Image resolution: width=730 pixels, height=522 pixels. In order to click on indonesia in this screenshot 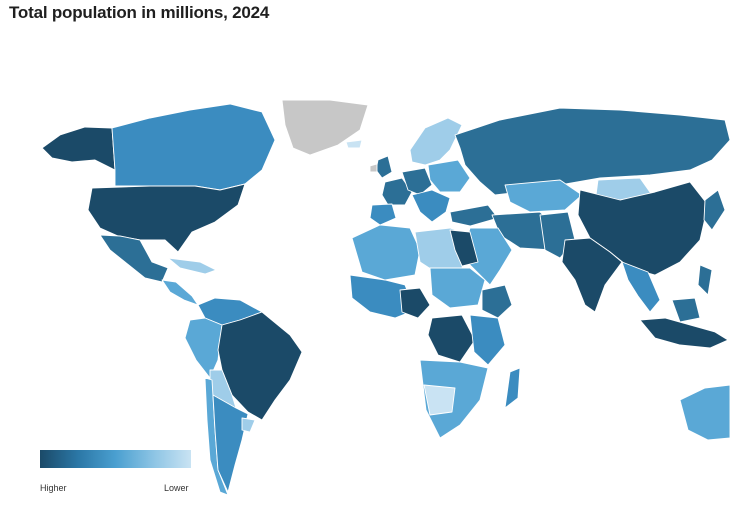, I will do `click(684, 333)`.